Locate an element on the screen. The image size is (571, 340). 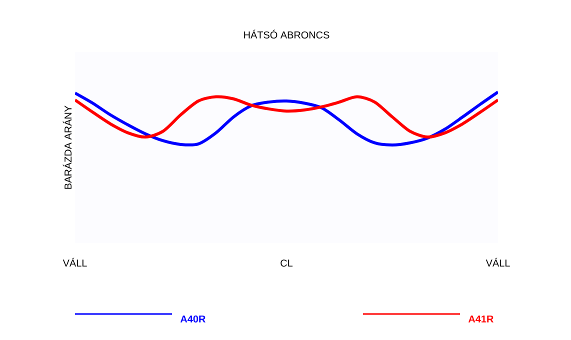
chart-title: HÁTSÓ ABRONCS is located at coordinates (287, 34).